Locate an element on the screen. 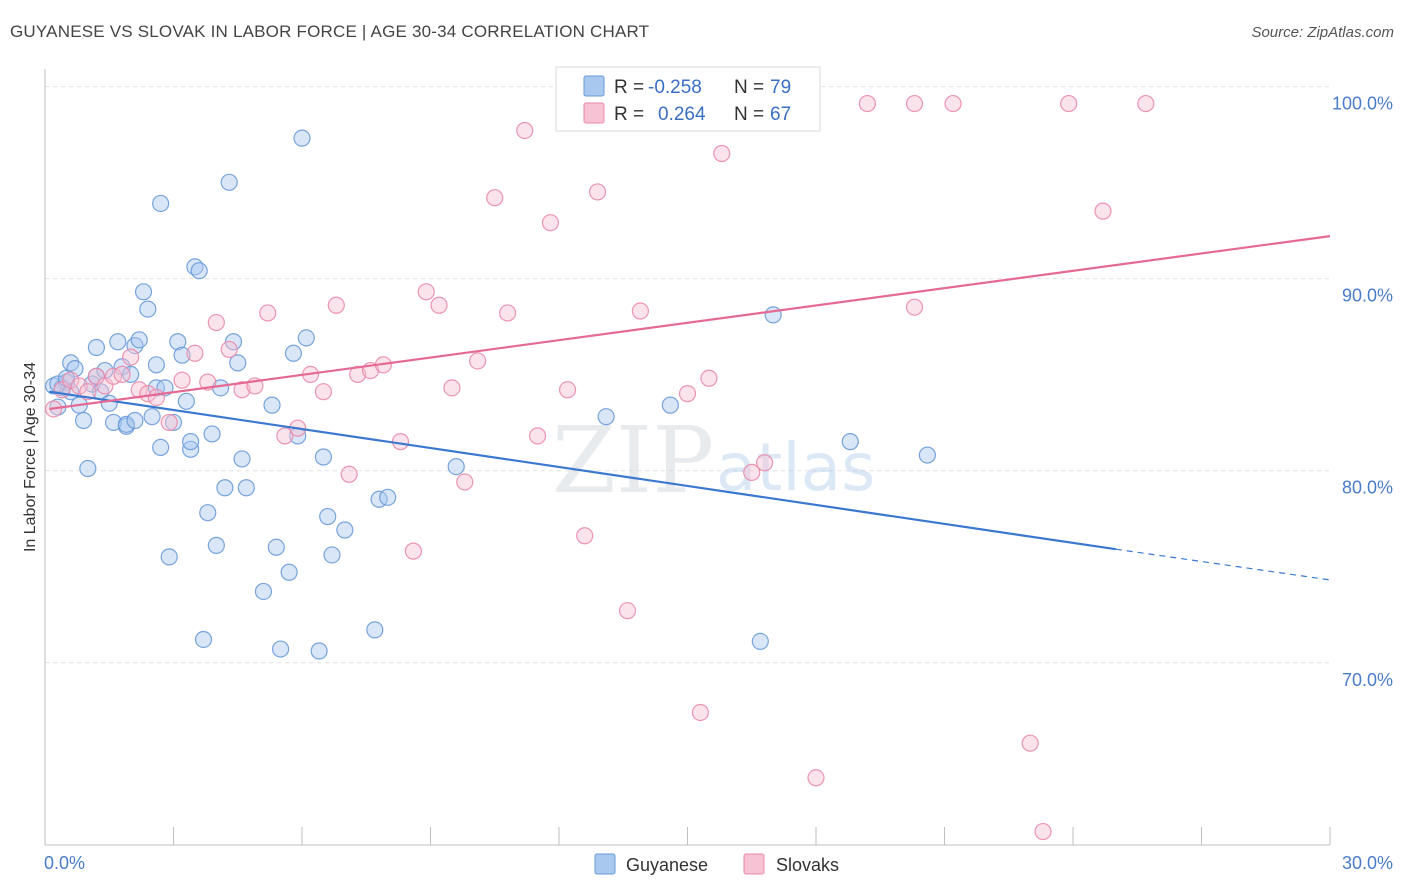 This screenshot has height=892, width=1406. x-tick-label: 0.0% is located at coordinates (64, 863).